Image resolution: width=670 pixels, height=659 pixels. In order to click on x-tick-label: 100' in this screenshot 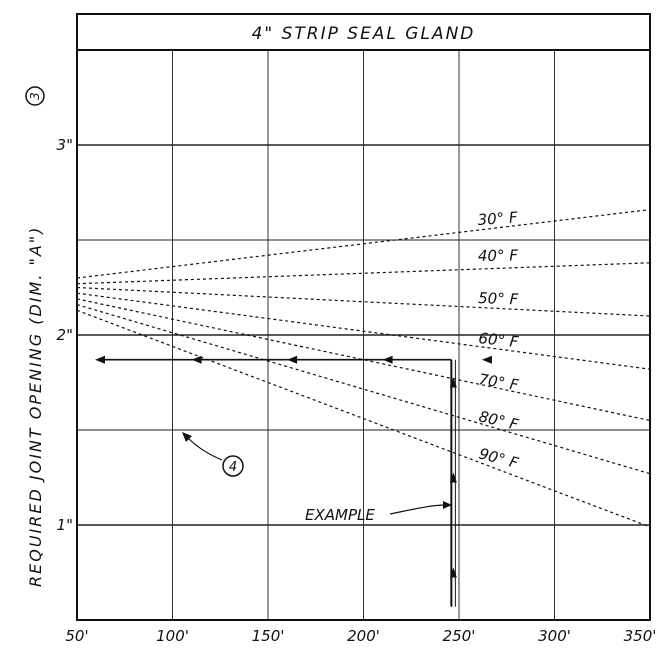, I will do `click(172, 636)`.